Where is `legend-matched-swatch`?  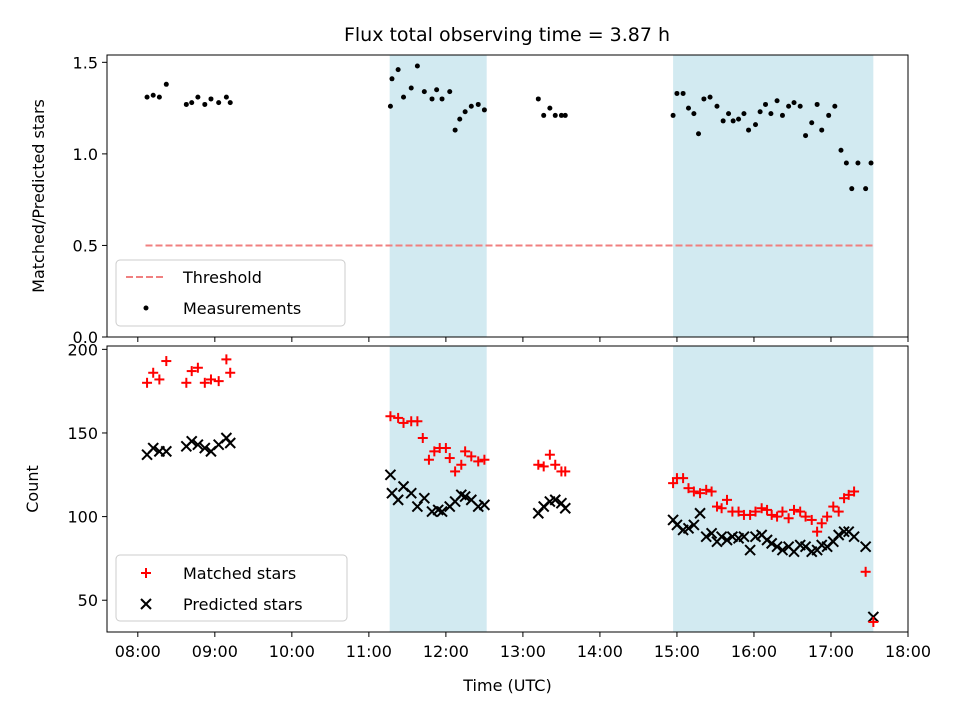 legend-matched-swatch is located at coordinates (146, 573).